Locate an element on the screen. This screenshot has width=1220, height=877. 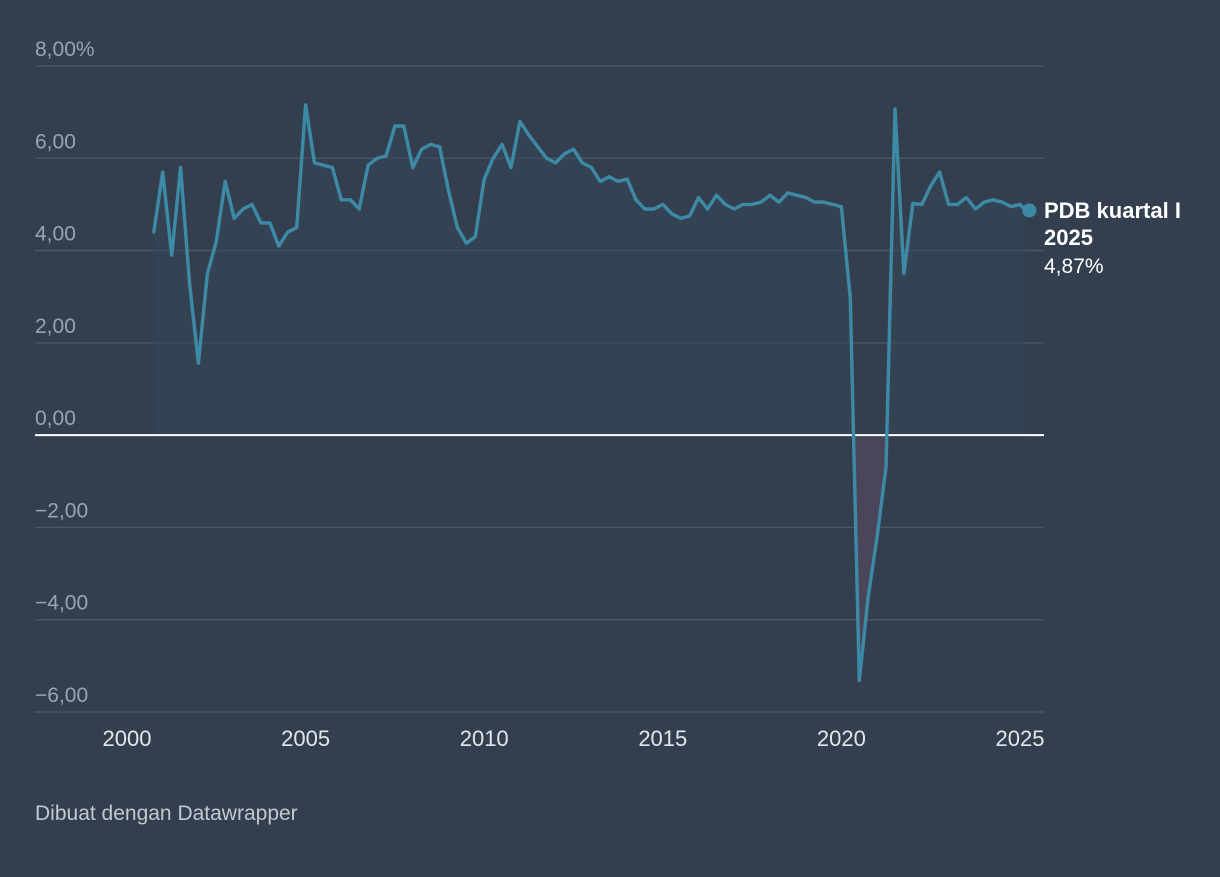
series-label-line2: 2025 is located at coordinates (1068, 237).